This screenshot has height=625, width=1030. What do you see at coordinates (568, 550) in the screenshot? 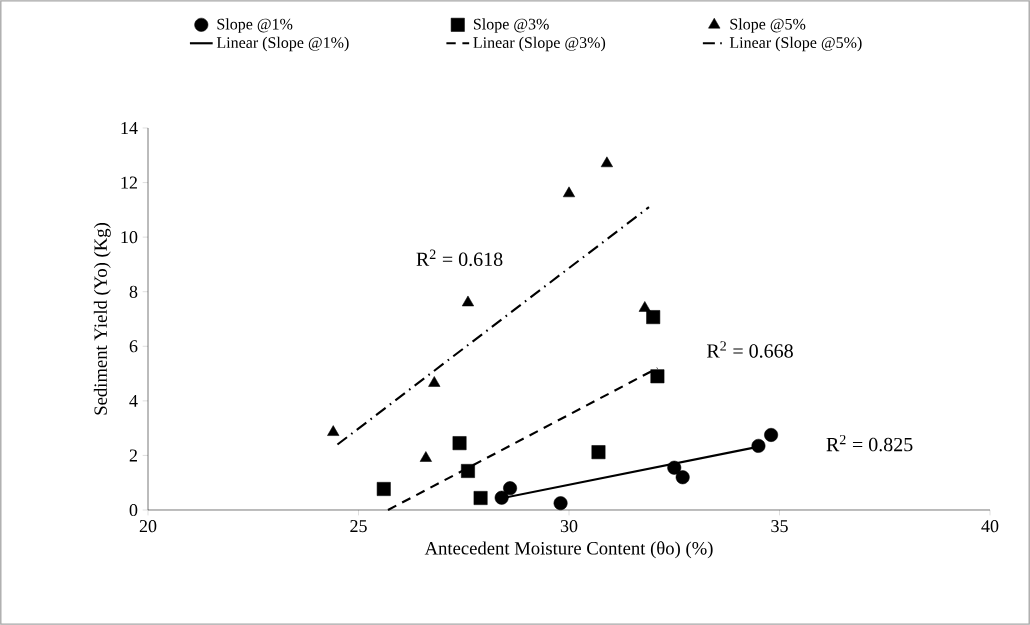
I see `x-axis-title: Antecedent Moisture Content (θo) (%)` at bounding box center [568, 550].